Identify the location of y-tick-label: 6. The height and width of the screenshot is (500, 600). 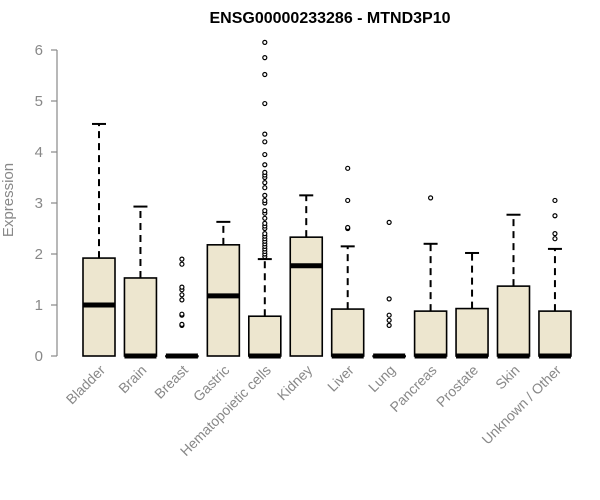
(39, 50).